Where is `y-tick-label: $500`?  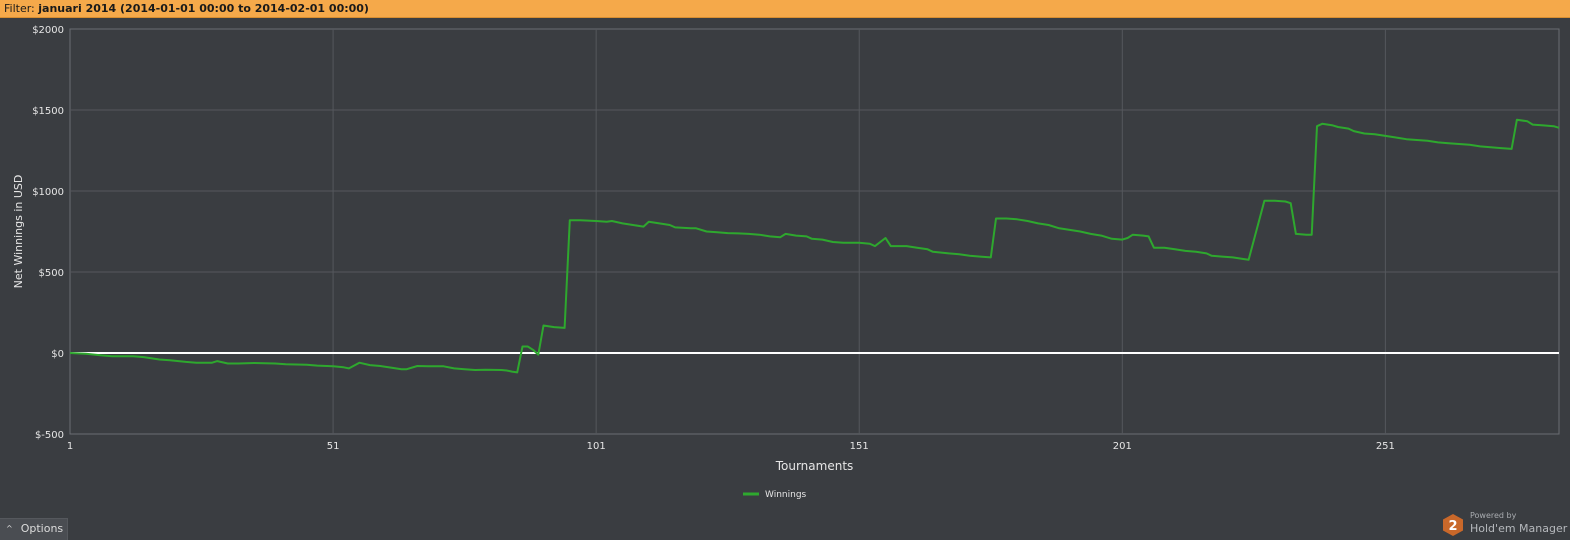 y-tick-label: $500 is located at coordinates (51, 273).